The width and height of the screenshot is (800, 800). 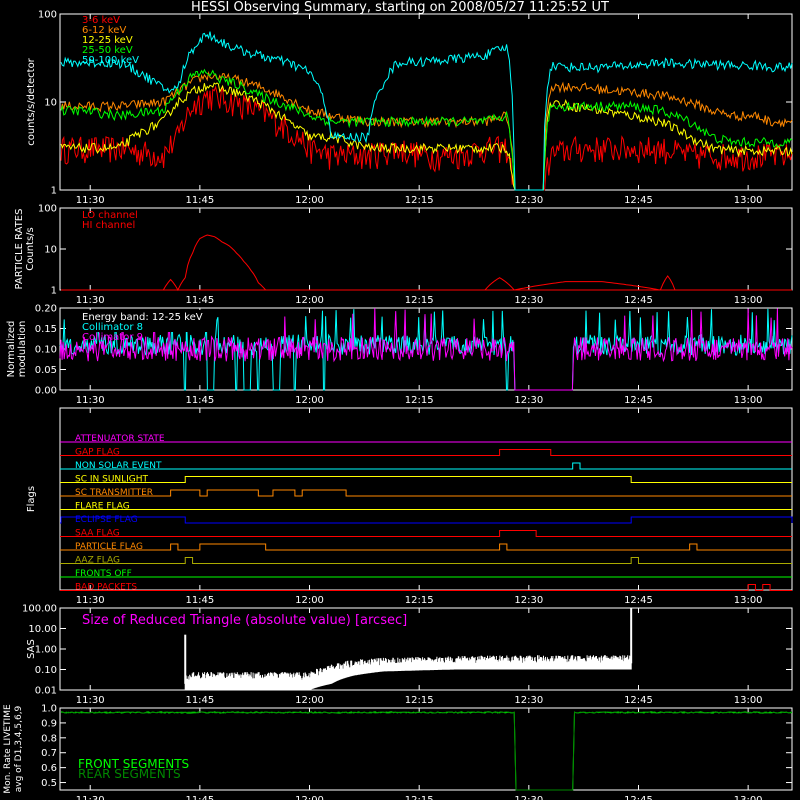 What do you see at coordinates (408, 672) in the screenshot?
I see `sas-trace` at bounding box center [408, 672].